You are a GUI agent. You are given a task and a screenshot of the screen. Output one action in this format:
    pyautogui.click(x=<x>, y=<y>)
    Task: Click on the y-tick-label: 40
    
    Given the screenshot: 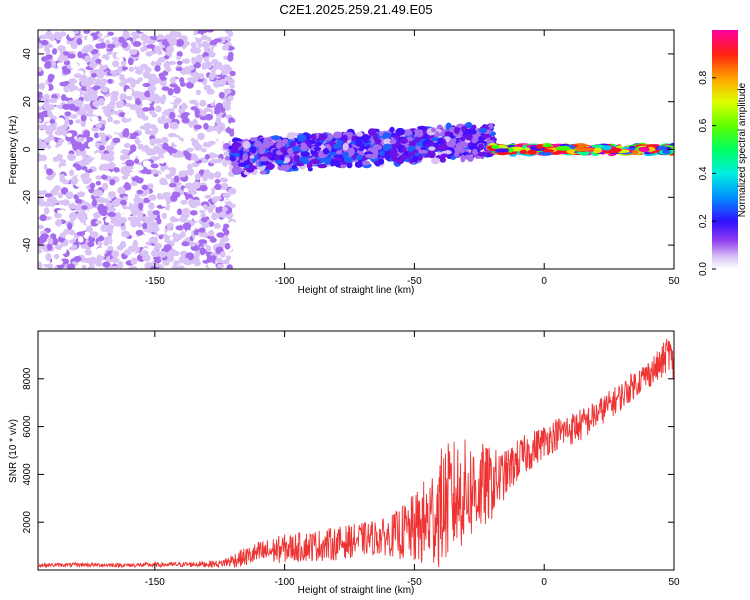 What is the action you would take?
    pyautogui.click(x=27, y=54)
    